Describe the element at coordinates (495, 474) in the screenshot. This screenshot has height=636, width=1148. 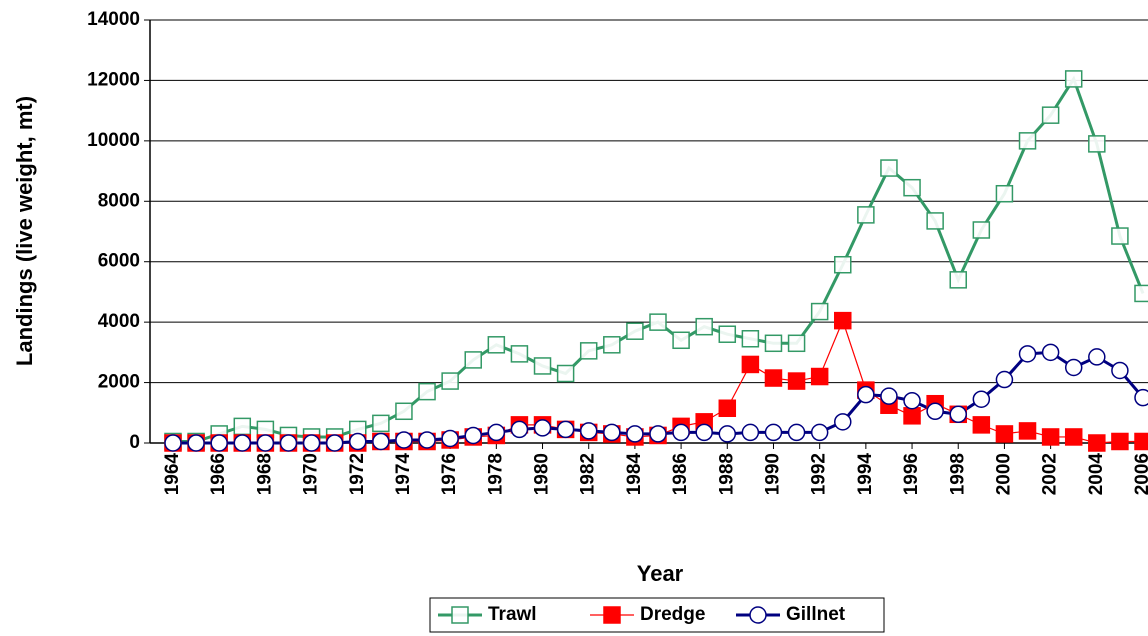
I see `x-tick-label: 1978` at that location.